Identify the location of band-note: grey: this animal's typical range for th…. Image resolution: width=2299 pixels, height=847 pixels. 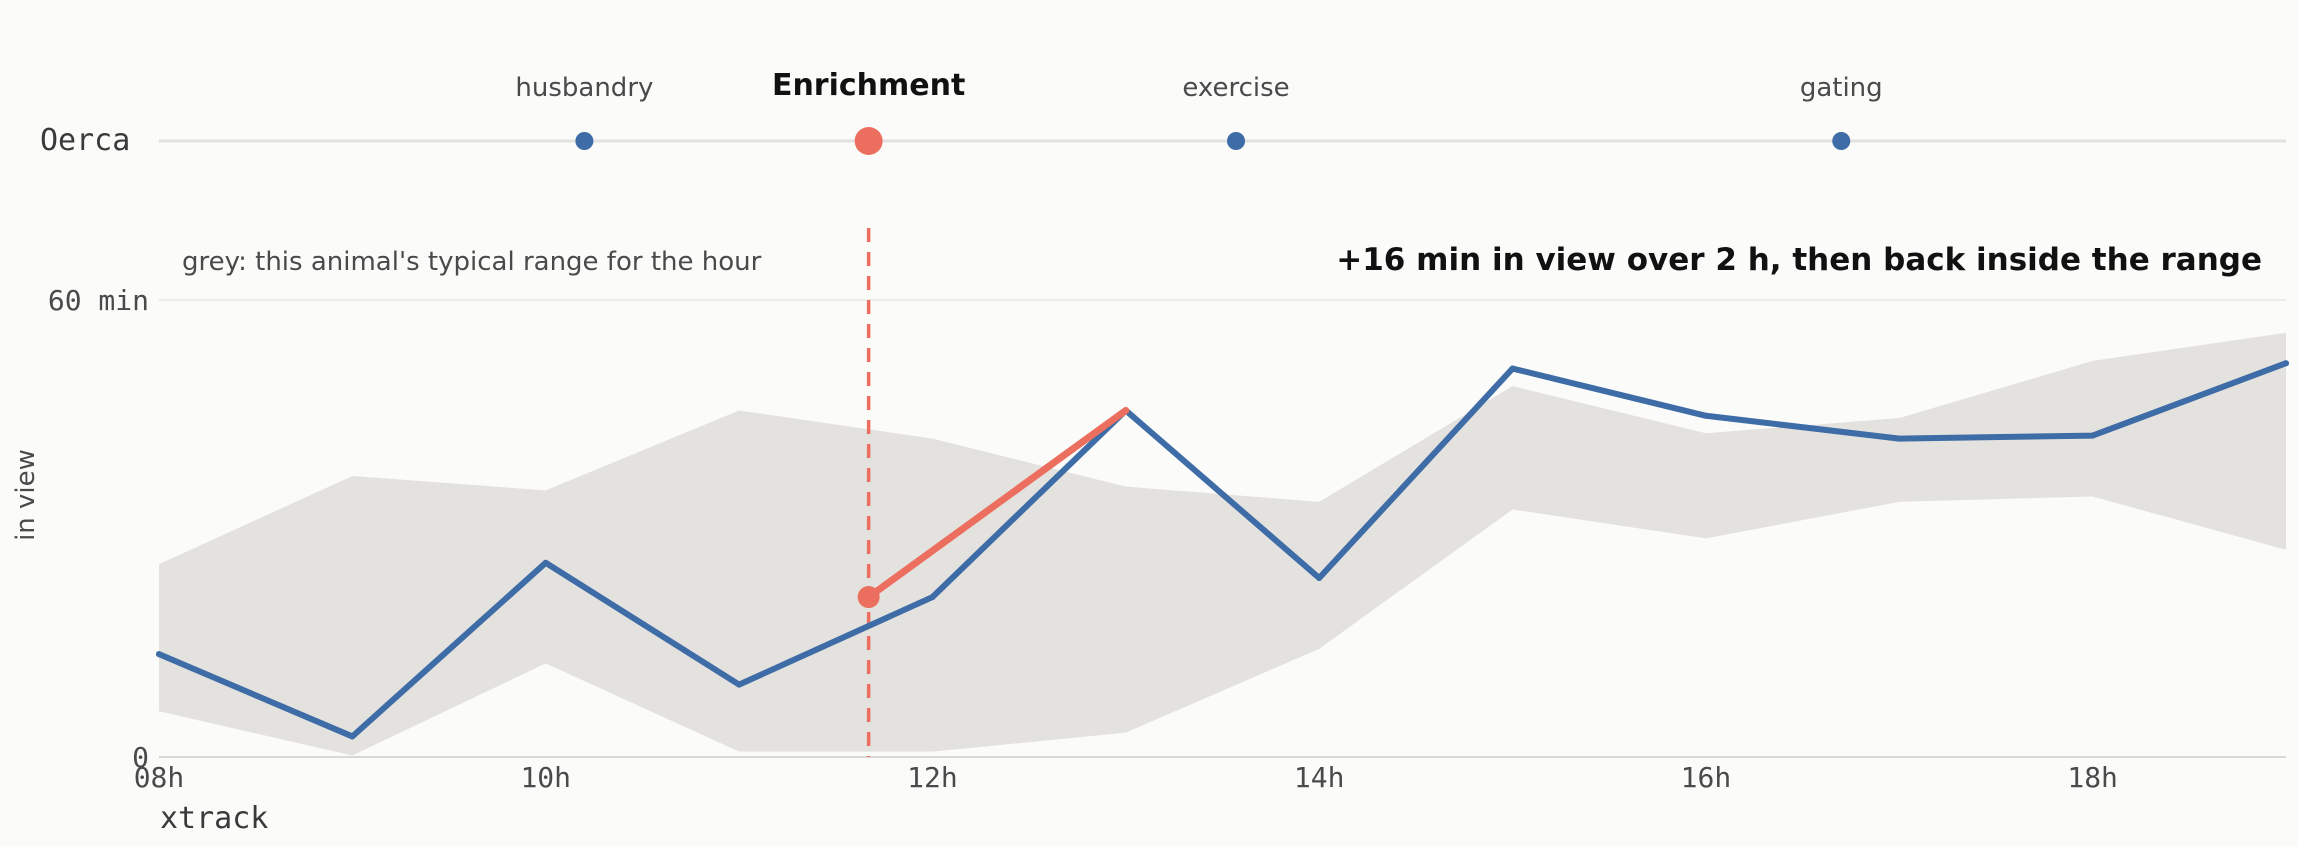
(472, 262).